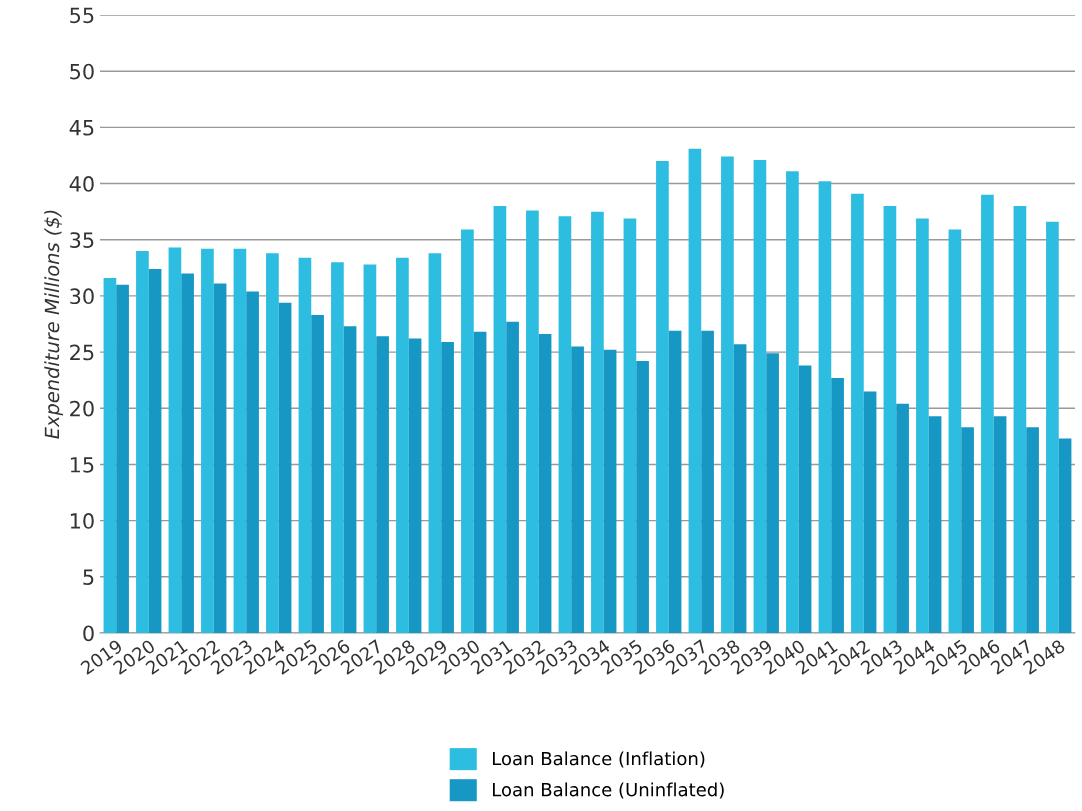  What do you see at coordinates (82, 408) in the screenshot?
I see `y-tick-label: 20` at bounding box center [82, 408].